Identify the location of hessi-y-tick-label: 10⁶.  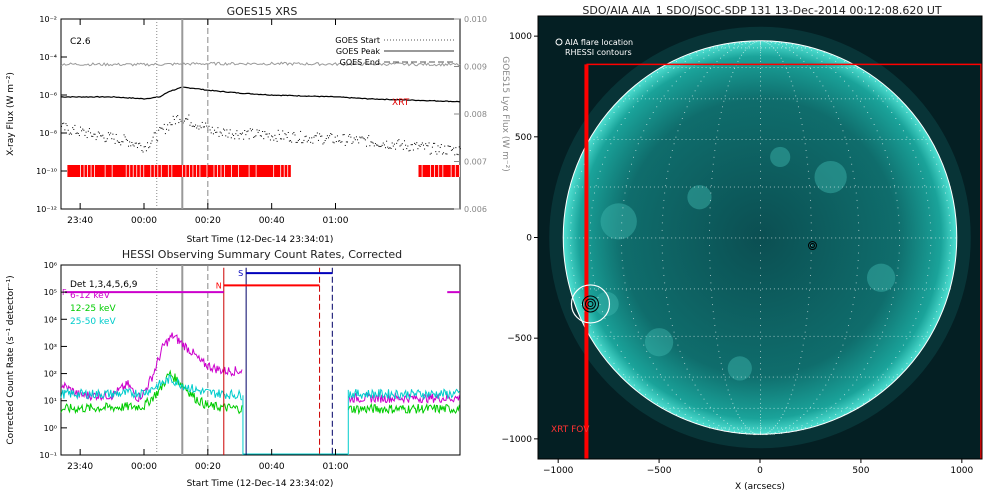
(50, 265).